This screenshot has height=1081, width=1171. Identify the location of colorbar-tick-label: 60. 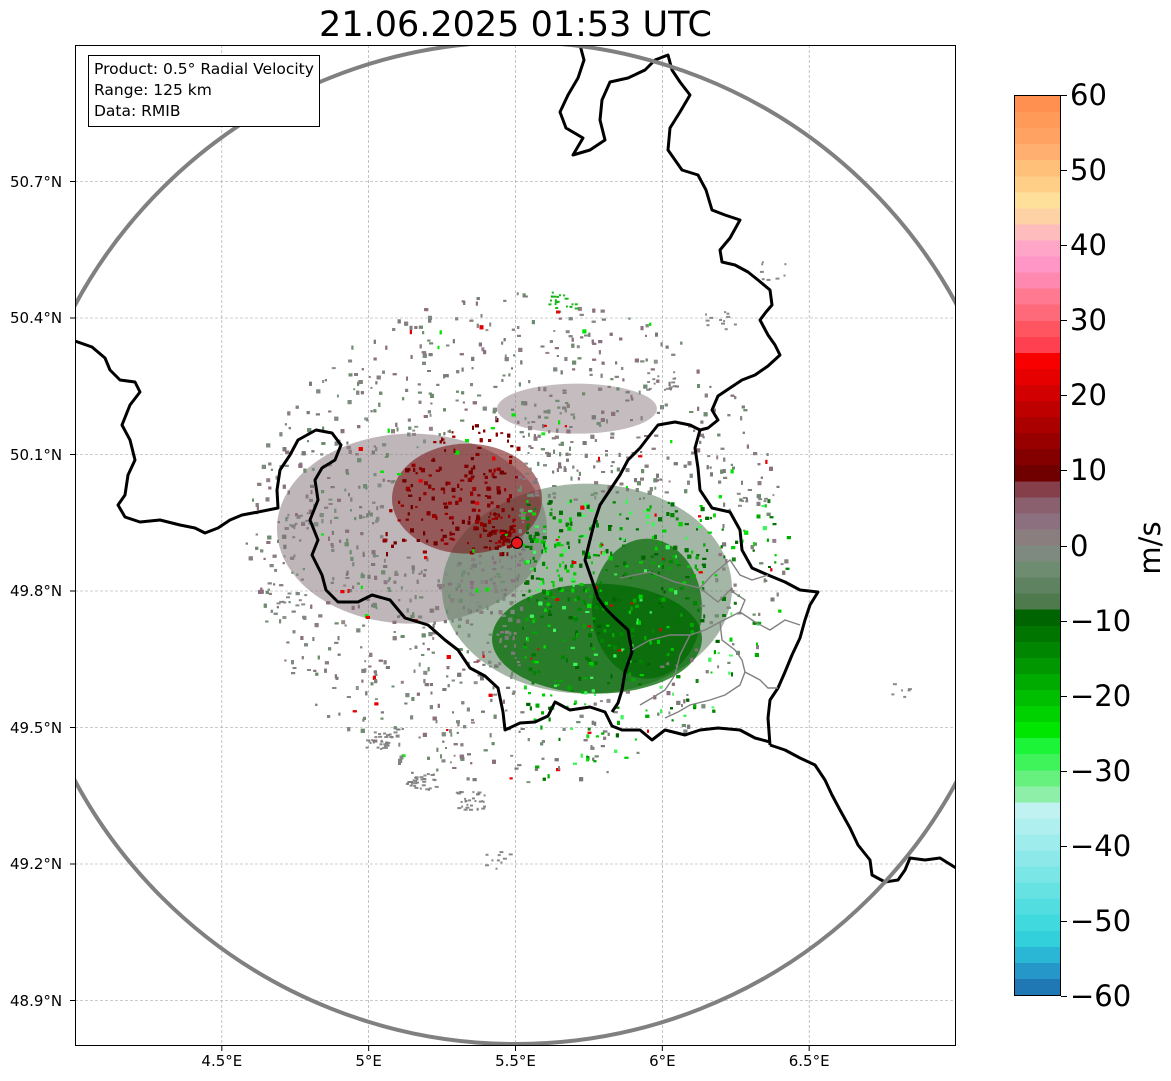
(1088, 95).